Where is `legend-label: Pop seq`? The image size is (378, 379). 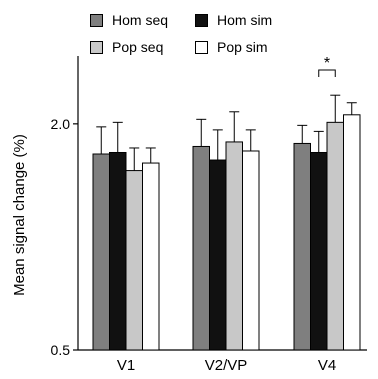 legend-label: Pop seq is located at coordinates (138, 47).